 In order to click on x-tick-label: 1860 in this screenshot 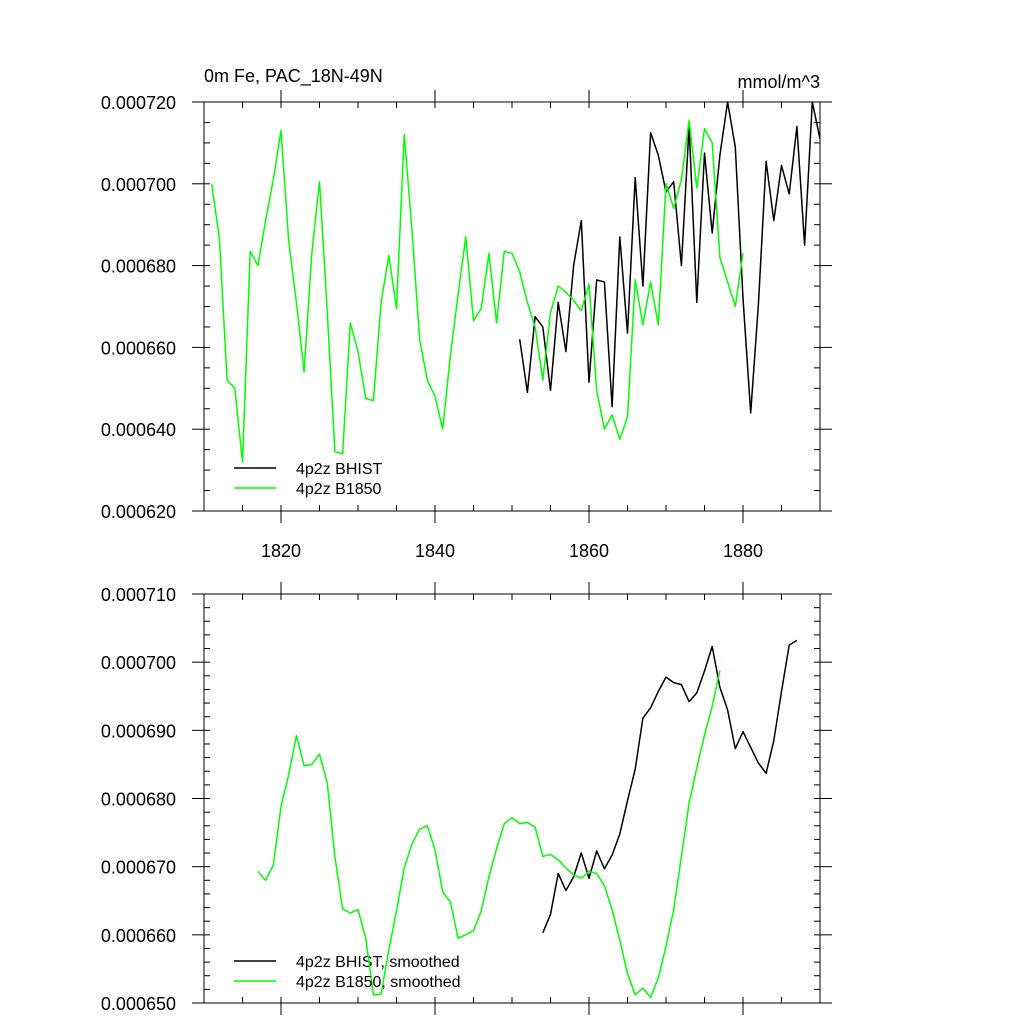, I will do `click(589, 551)`.